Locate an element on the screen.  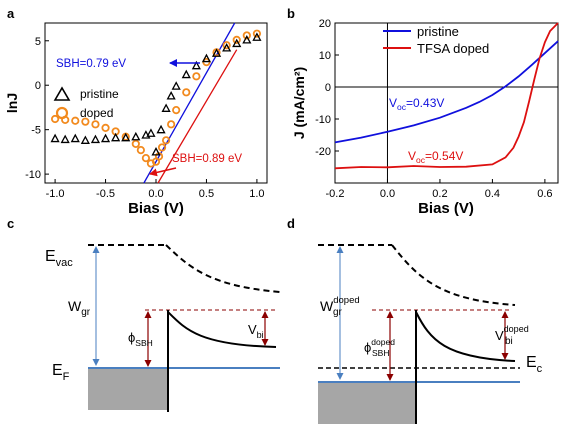
ef-label-c: EF is located at coordinates (61, 372).